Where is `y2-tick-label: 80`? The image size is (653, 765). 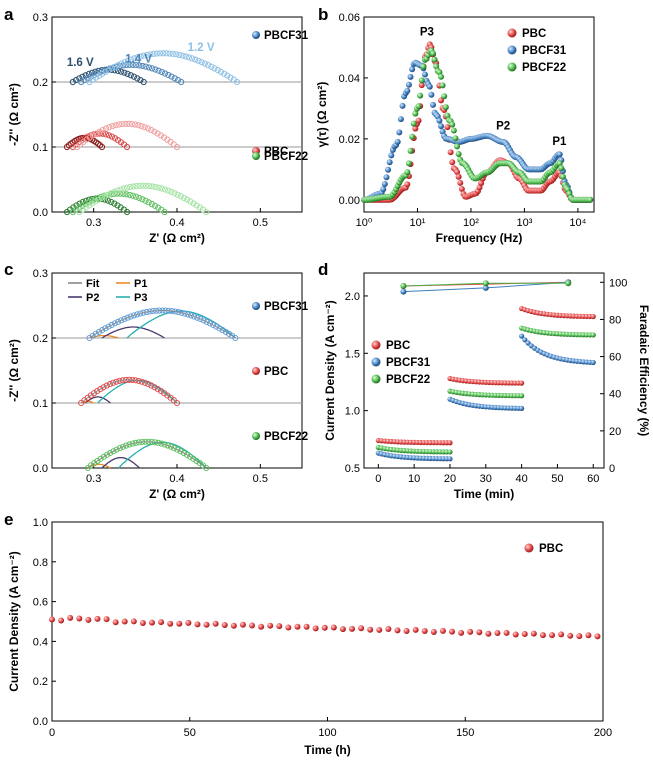 y2-tick-label: 80 is located at coordinates (615, 320).